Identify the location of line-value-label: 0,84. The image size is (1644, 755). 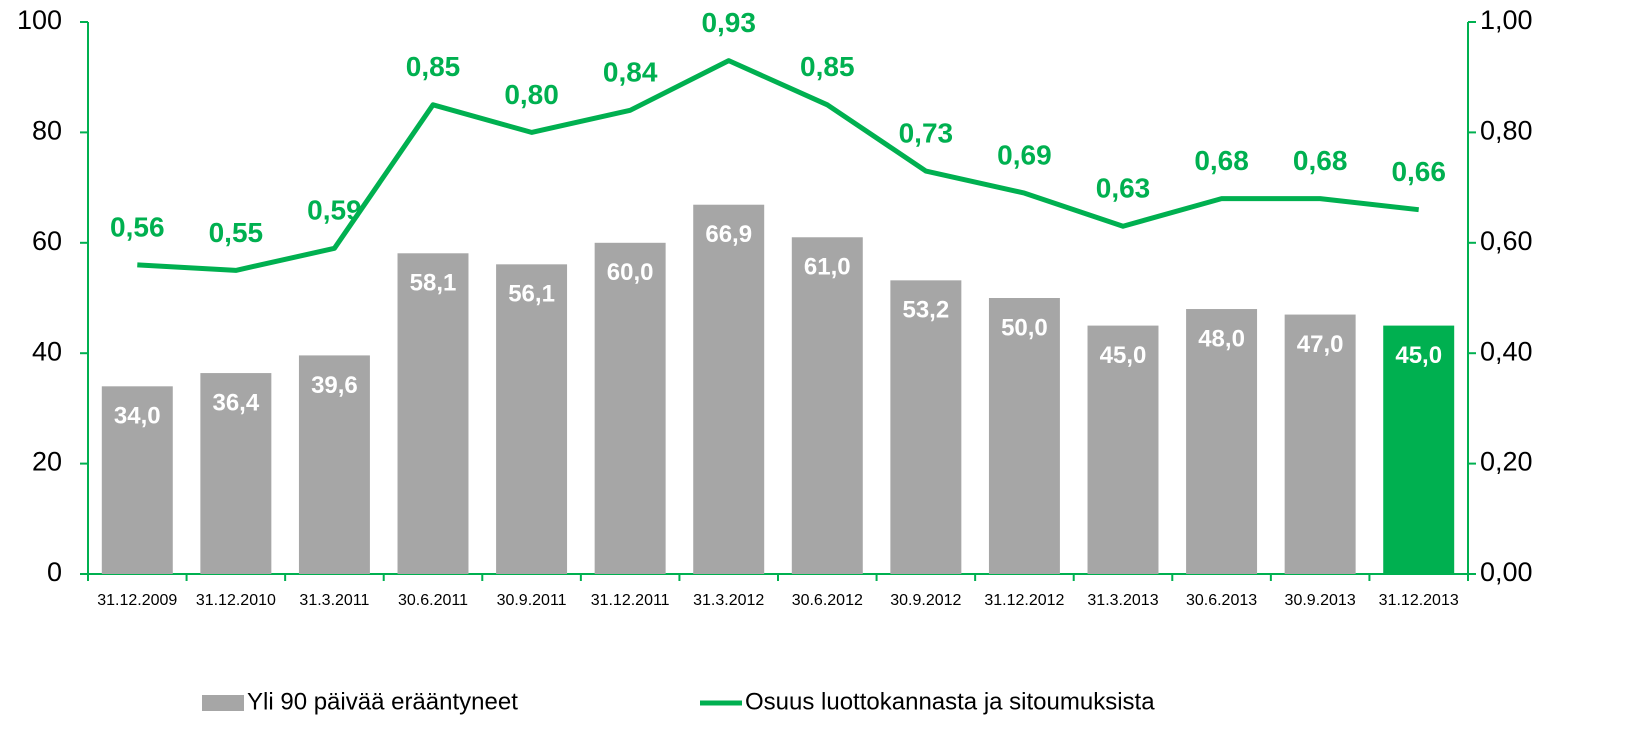
(630, 72).